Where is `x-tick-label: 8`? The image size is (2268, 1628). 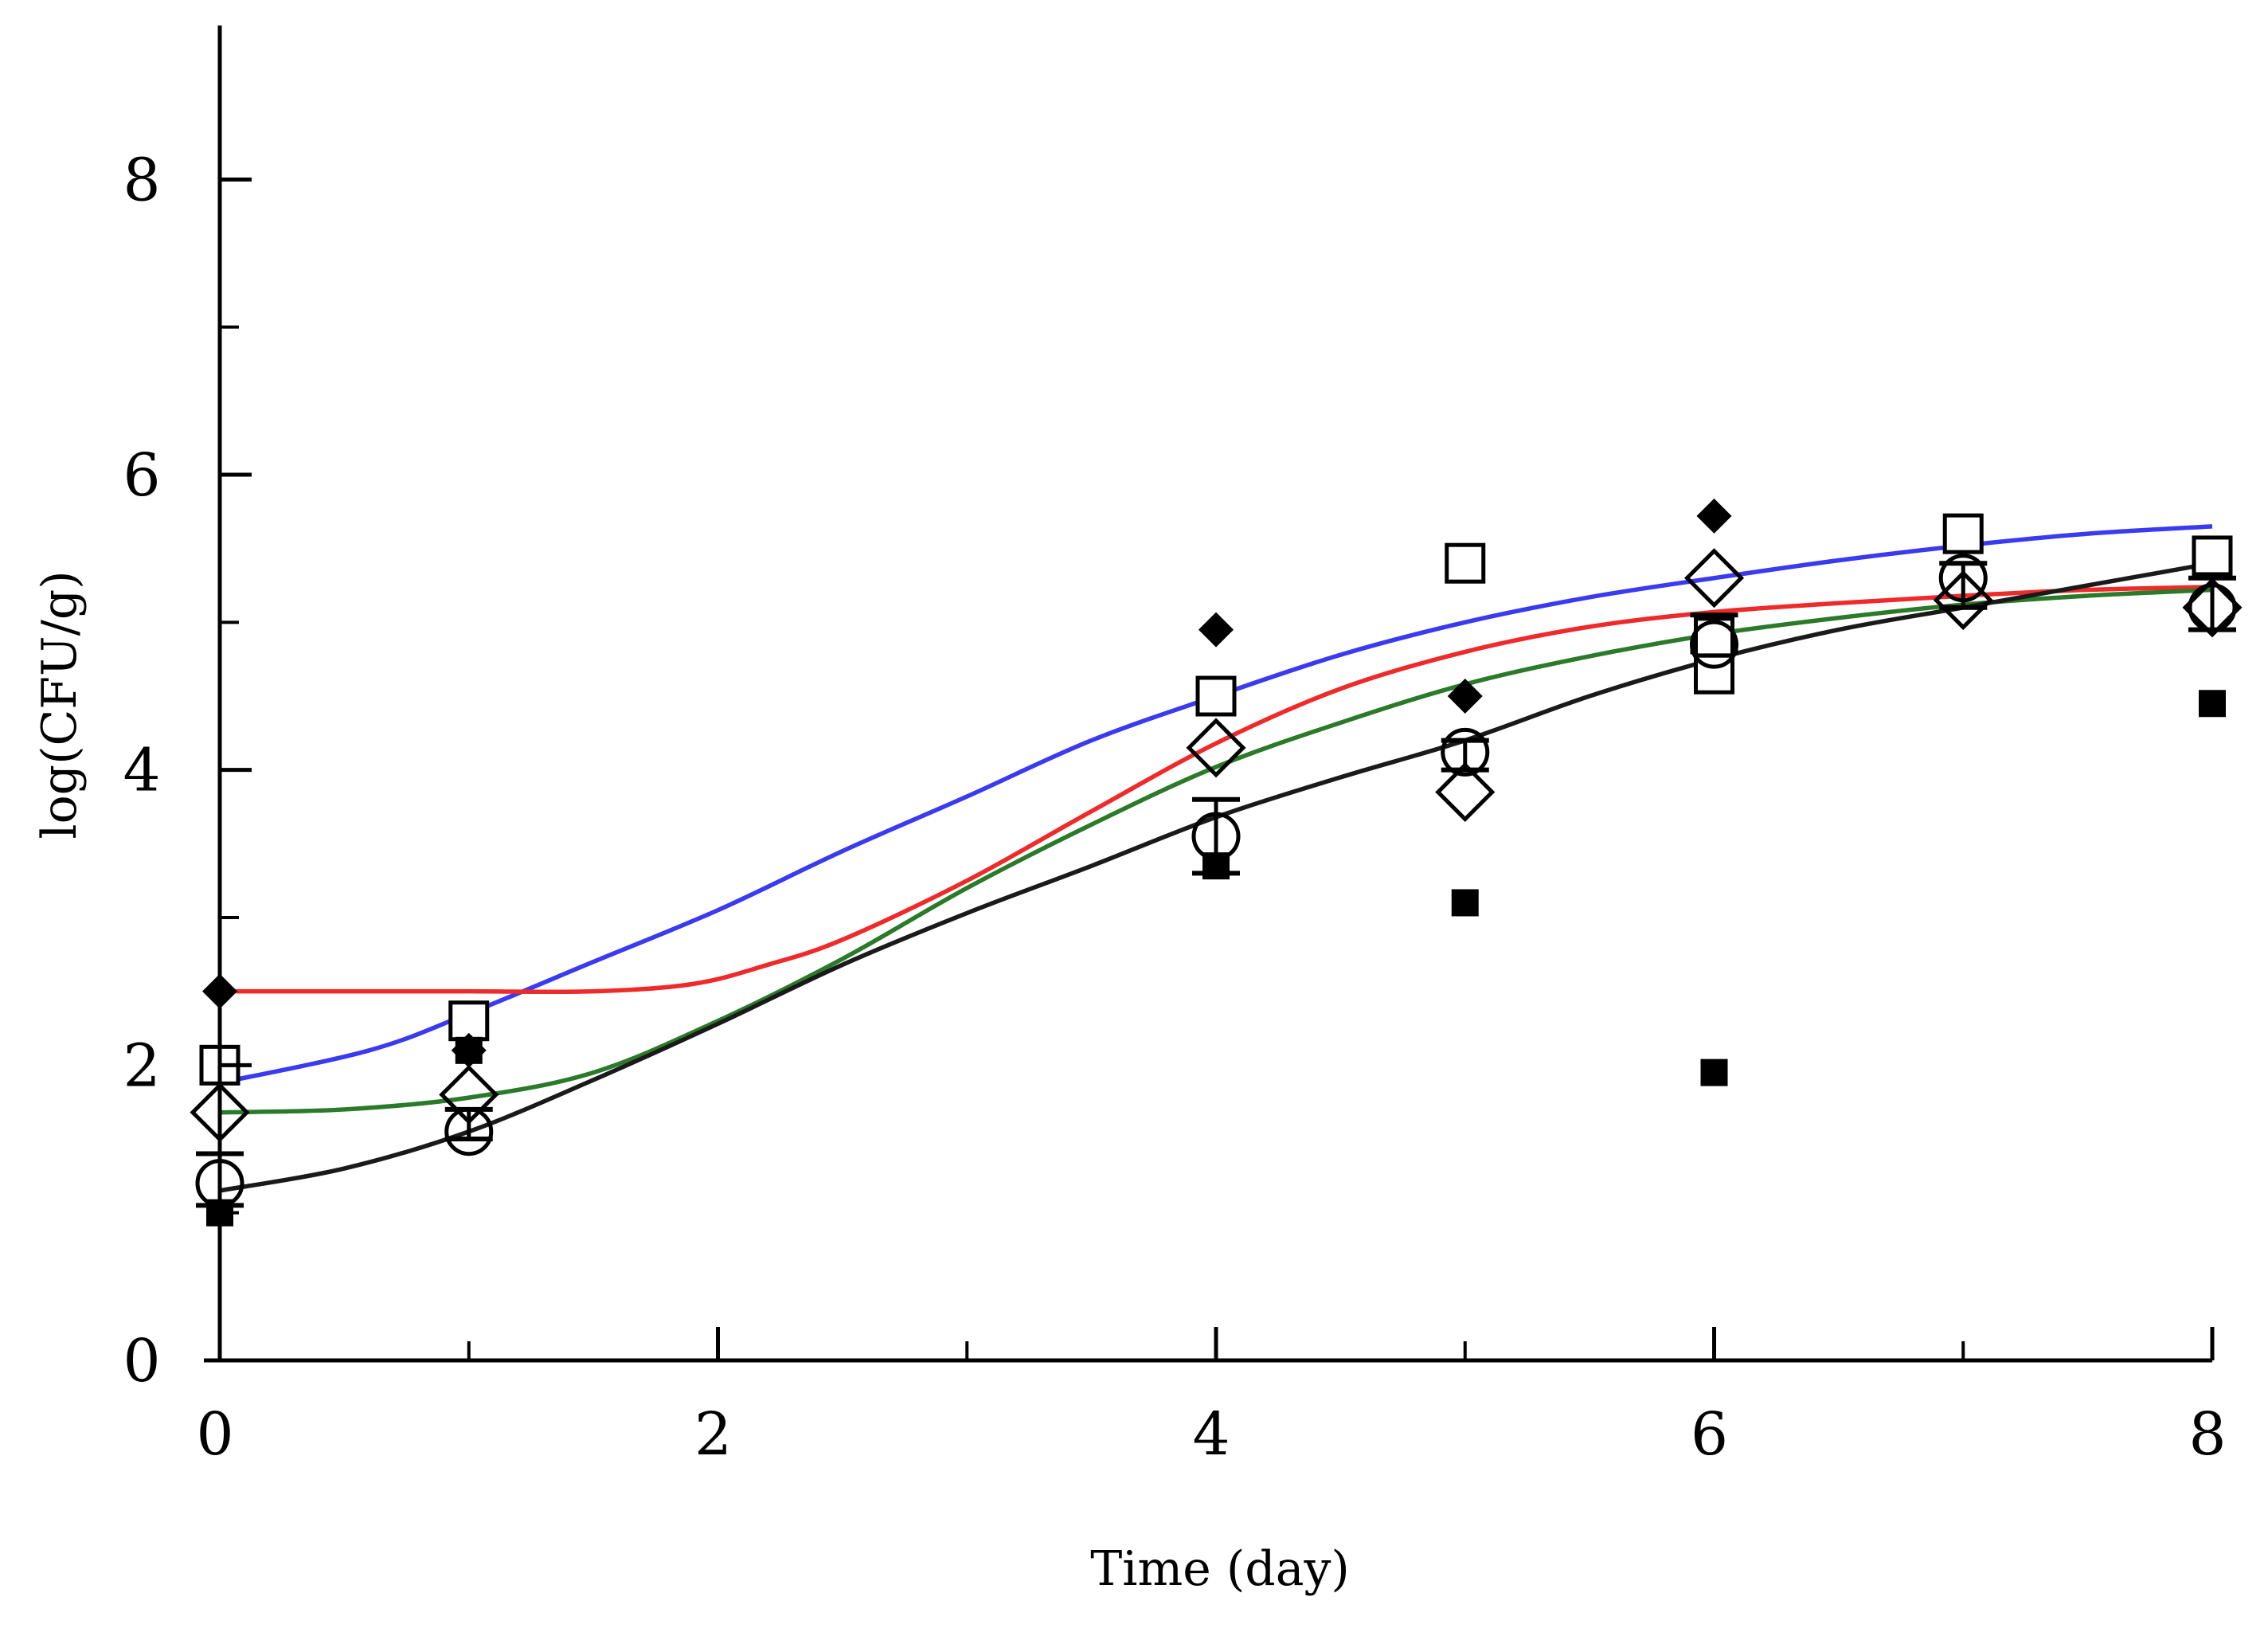 x-tick-label: 8 is located at coordinates (2207, 1434).